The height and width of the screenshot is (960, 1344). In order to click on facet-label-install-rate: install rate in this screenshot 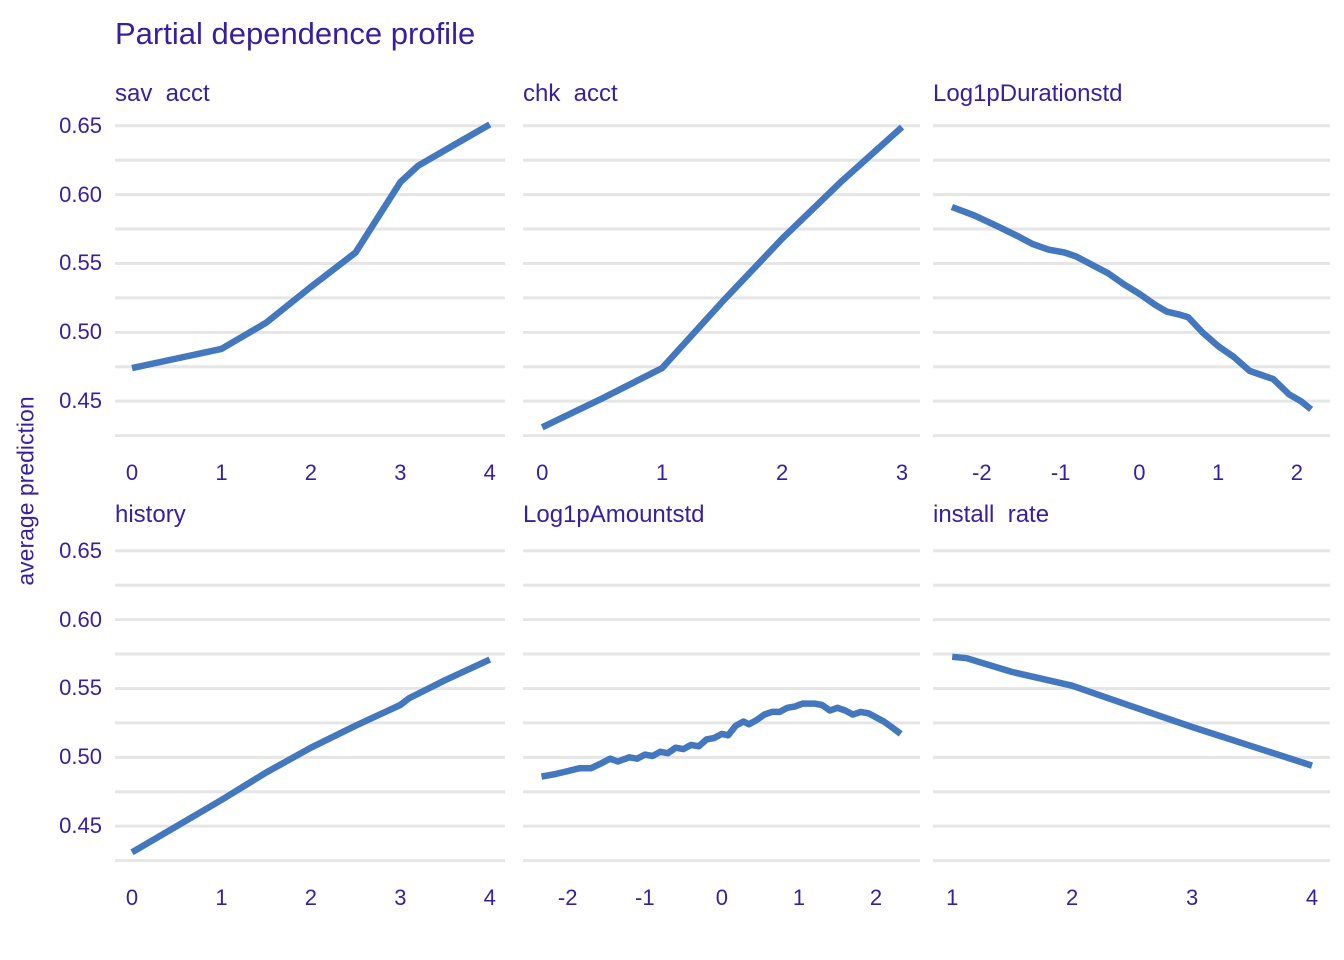, I will do `click(991, 514)`.